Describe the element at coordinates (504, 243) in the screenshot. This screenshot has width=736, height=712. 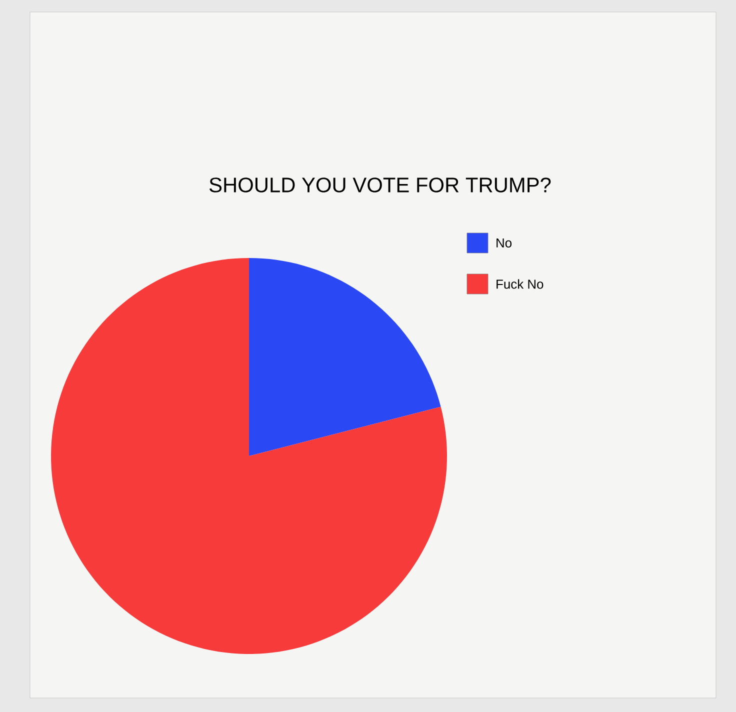
I see `legend-label: No` at that location.